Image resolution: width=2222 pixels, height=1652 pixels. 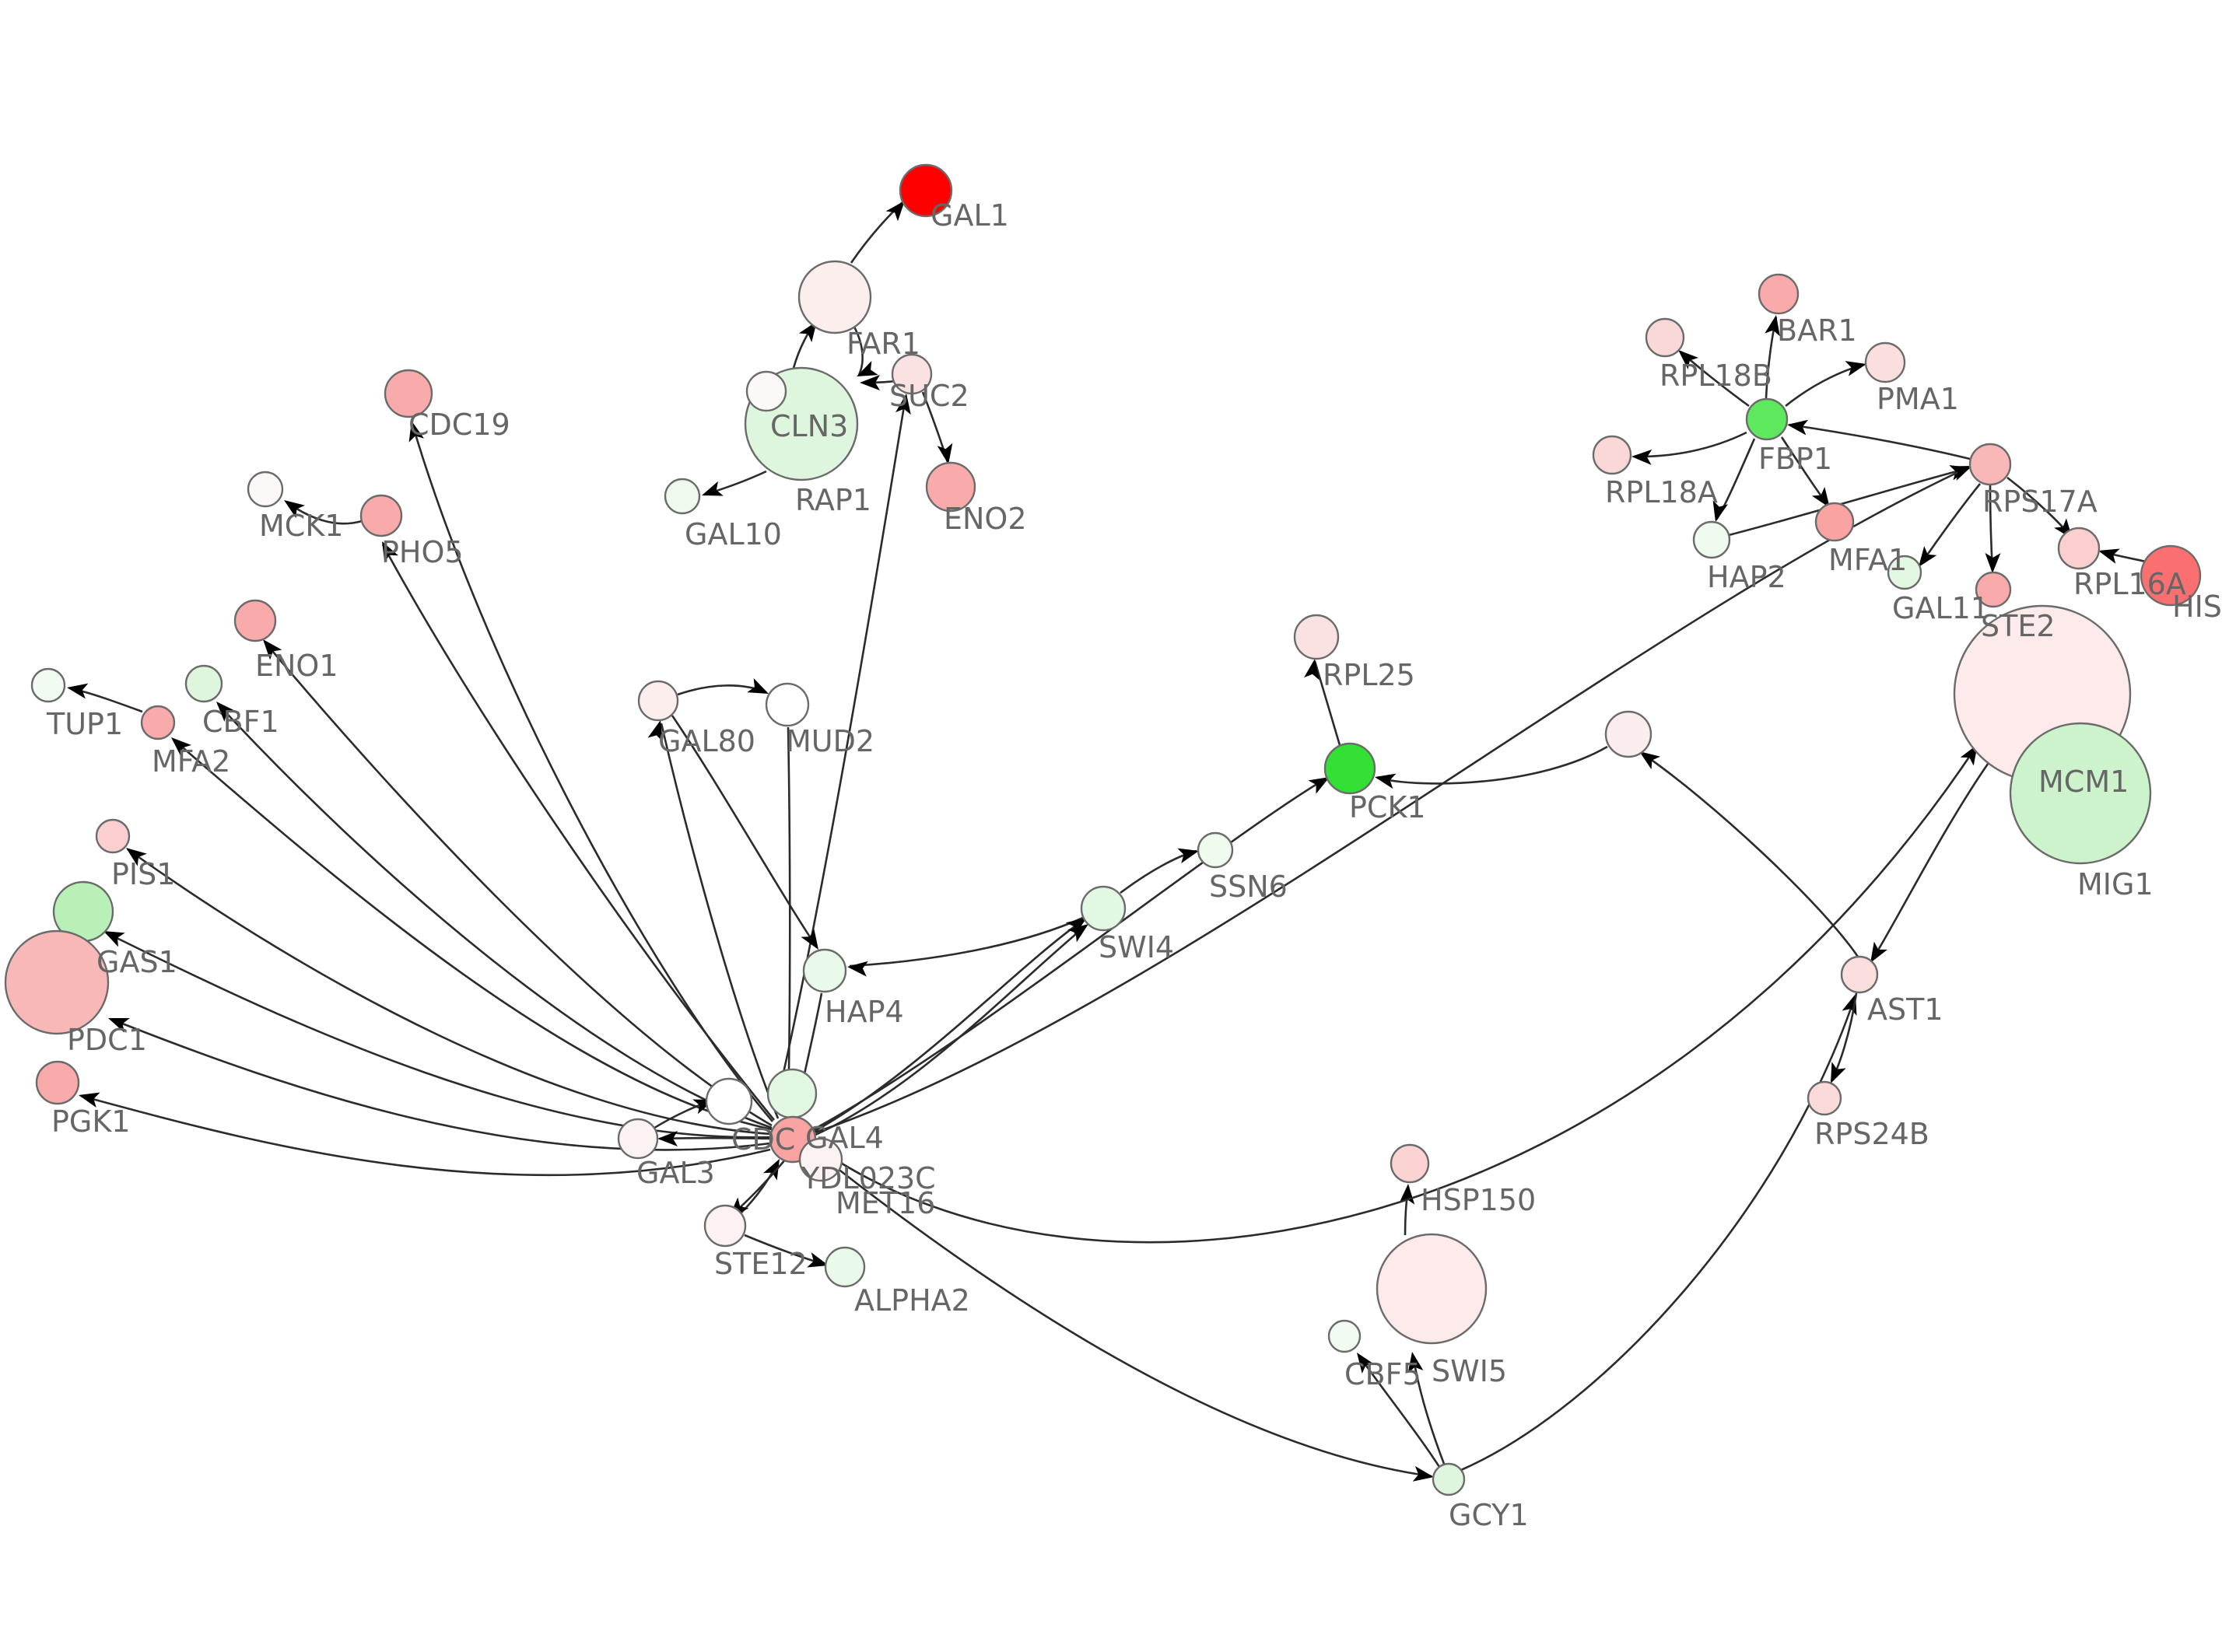 I want to click on gene-node-hap4, so click(x=824, y=971).